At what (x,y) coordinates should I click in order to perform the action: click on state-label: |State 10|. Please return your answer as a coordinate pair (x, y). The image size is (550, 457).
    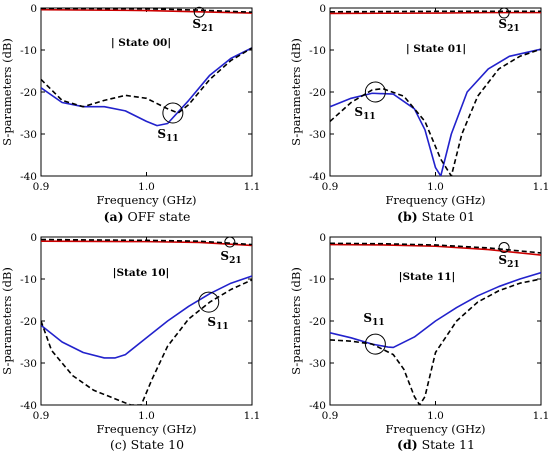
    Looking at the image, I should click on (141, 273).